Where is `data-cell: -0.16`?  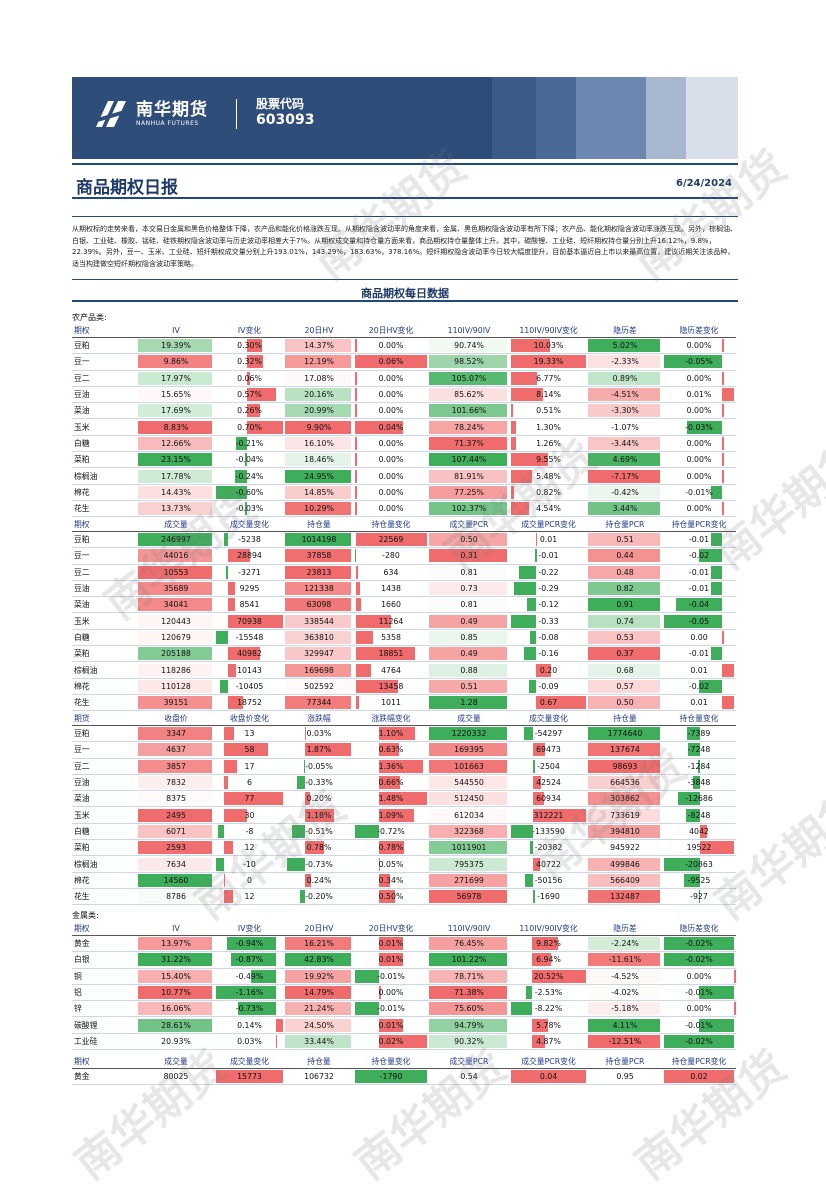
data-cell: -0.16 is located at coordinates (548, 654).